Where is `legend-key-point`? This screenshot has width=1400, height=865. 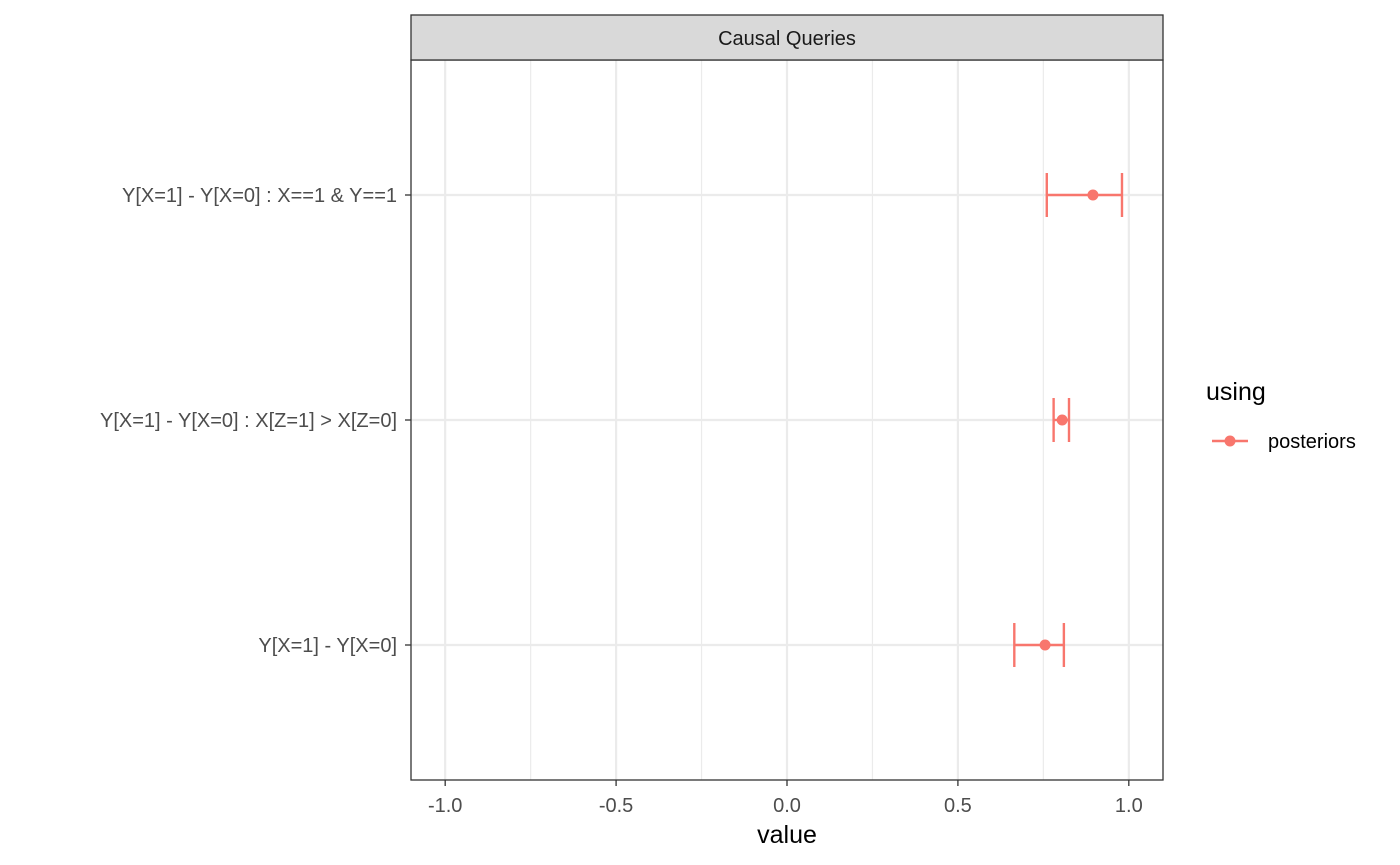 legend-key-point is located at coordinates (1230, 441).